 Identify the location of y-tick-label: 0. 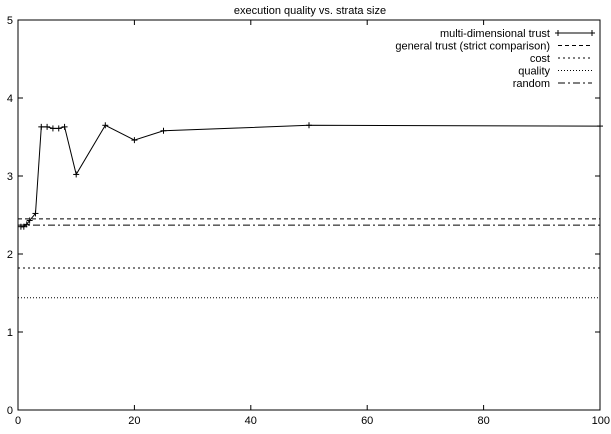
(10, 411).